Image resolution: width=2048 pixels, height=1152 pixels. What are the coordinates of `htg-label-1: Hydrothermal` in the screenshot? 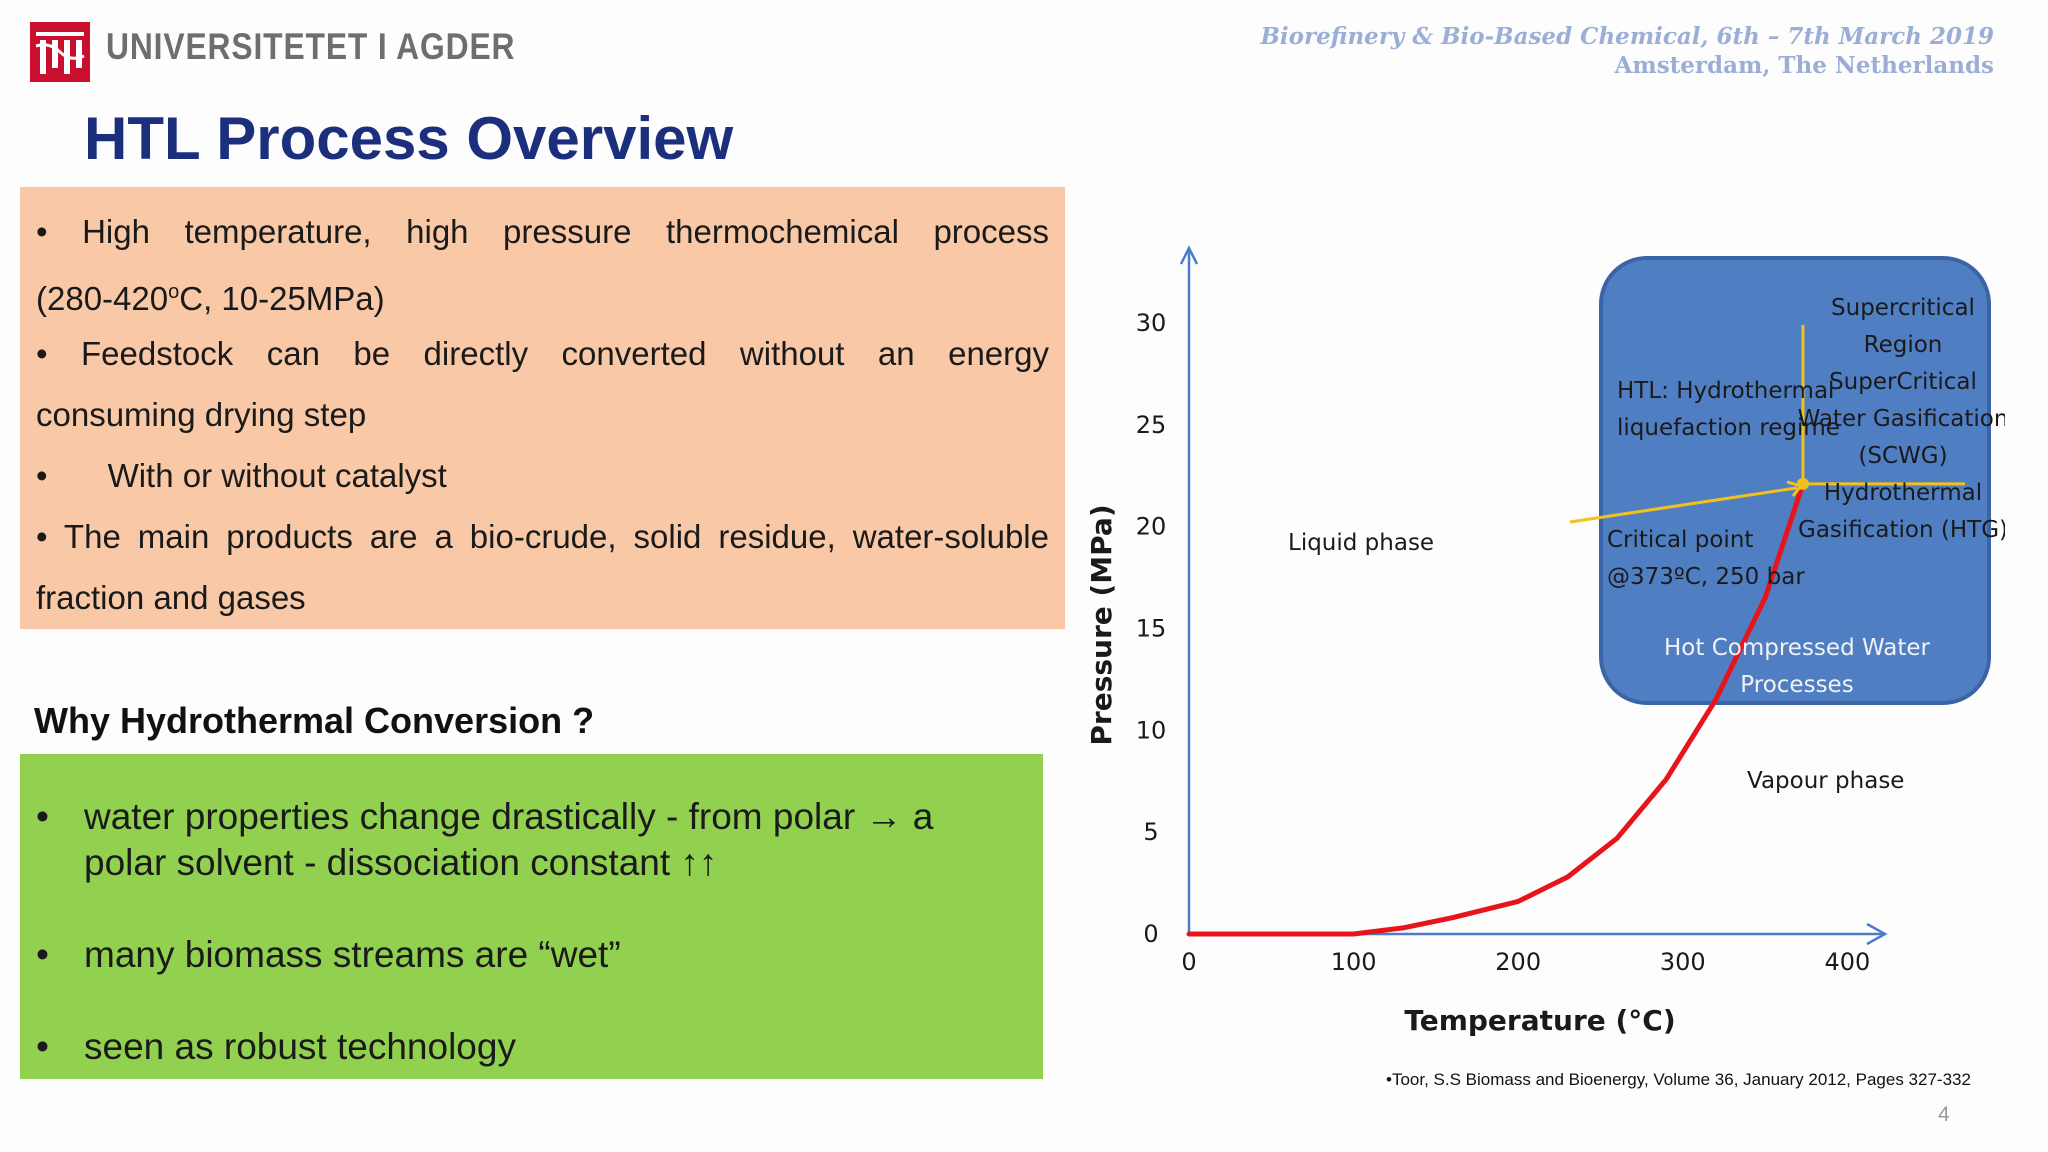 It's located at (1903, 493).